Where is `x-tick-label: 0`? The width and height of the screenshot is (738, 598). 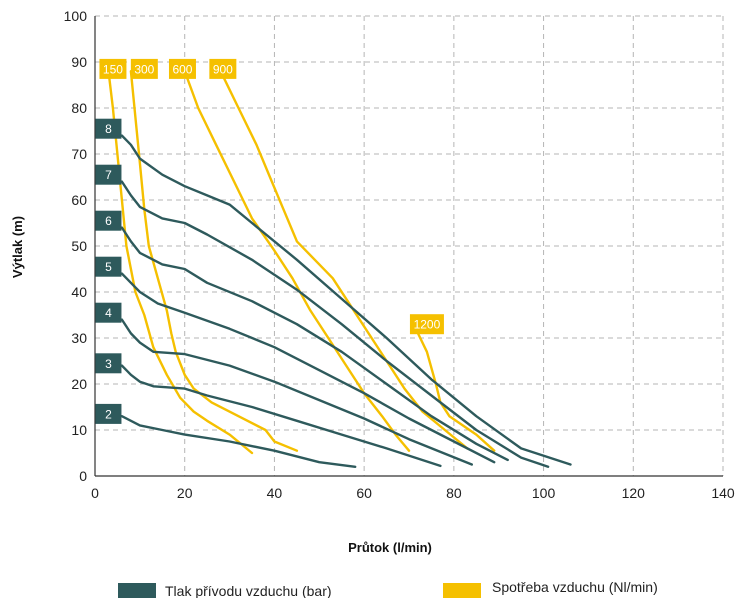 x-tick-label: 0 is located at coordinates (95, 493).